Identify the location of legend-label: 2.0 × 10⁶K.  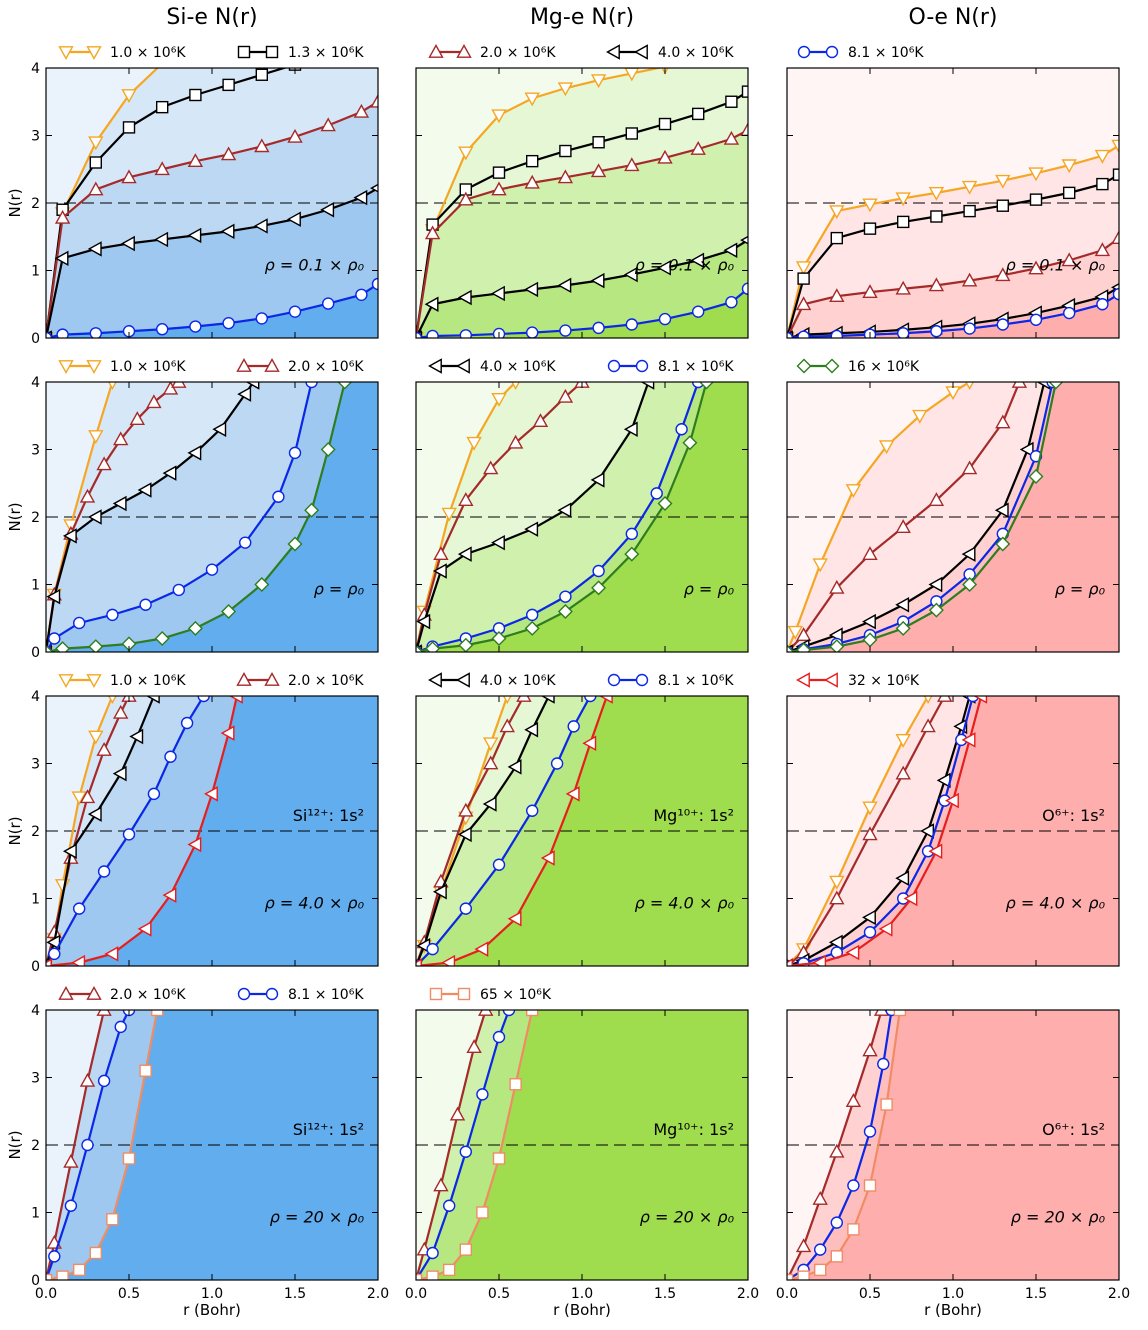
(326, 367).